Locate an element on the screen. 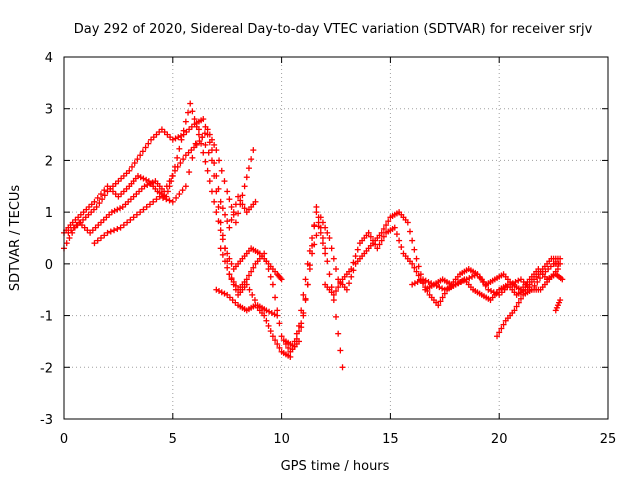  track-f is located at coordinates (271, 284).